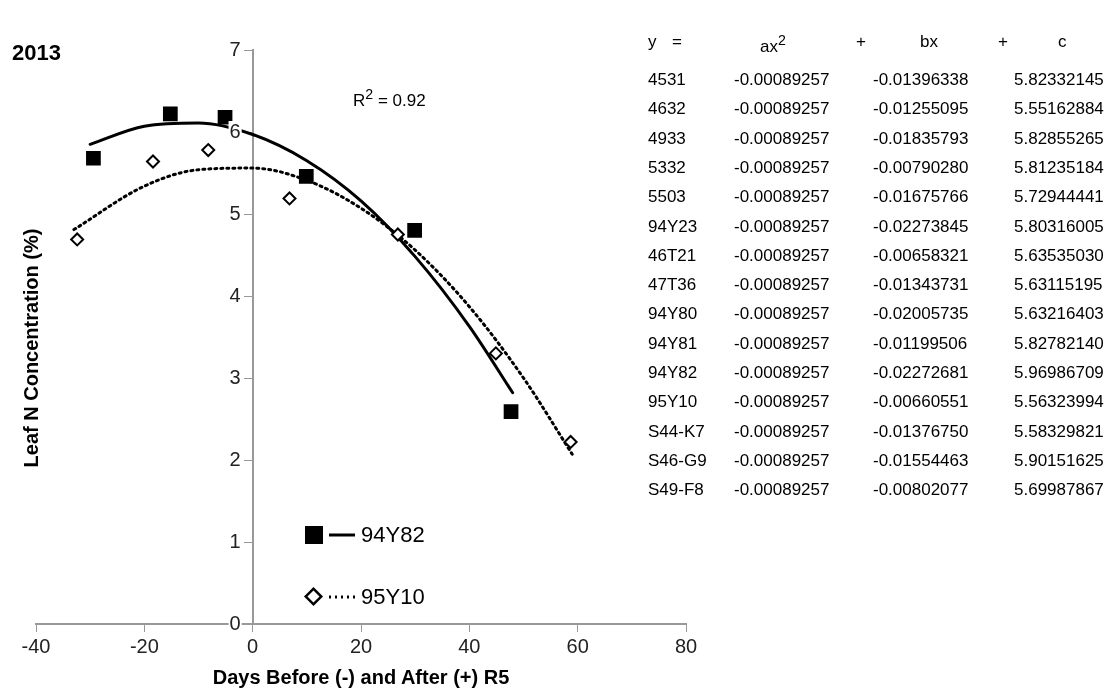 The height and width of the screenshot is (698, 1119). I want to click on y-tick-label: 7, so click(235, 48).